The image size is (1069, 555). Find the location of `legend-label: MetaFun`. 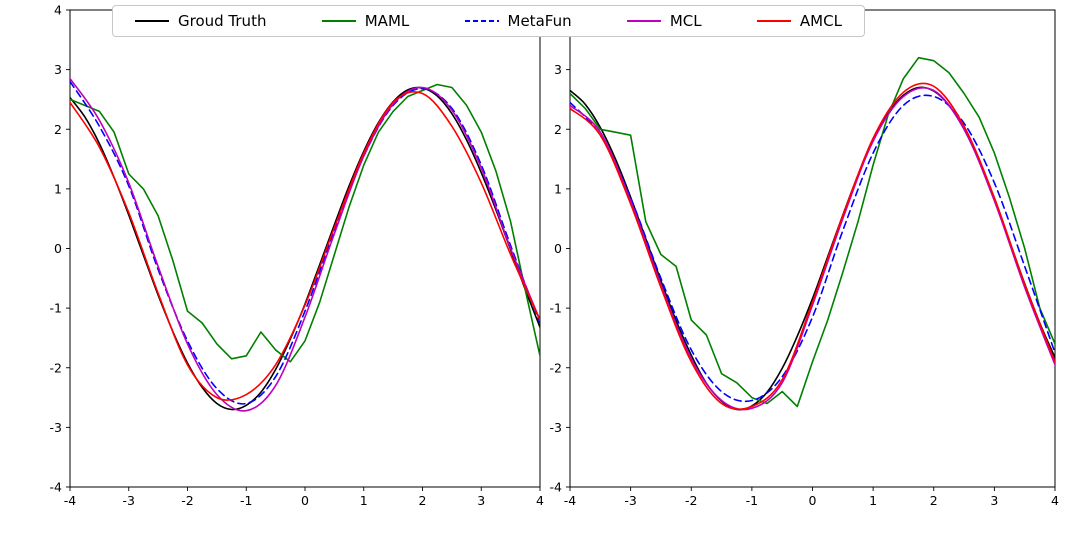

legend-label: MetaFun is located at coordinates (539, 21).